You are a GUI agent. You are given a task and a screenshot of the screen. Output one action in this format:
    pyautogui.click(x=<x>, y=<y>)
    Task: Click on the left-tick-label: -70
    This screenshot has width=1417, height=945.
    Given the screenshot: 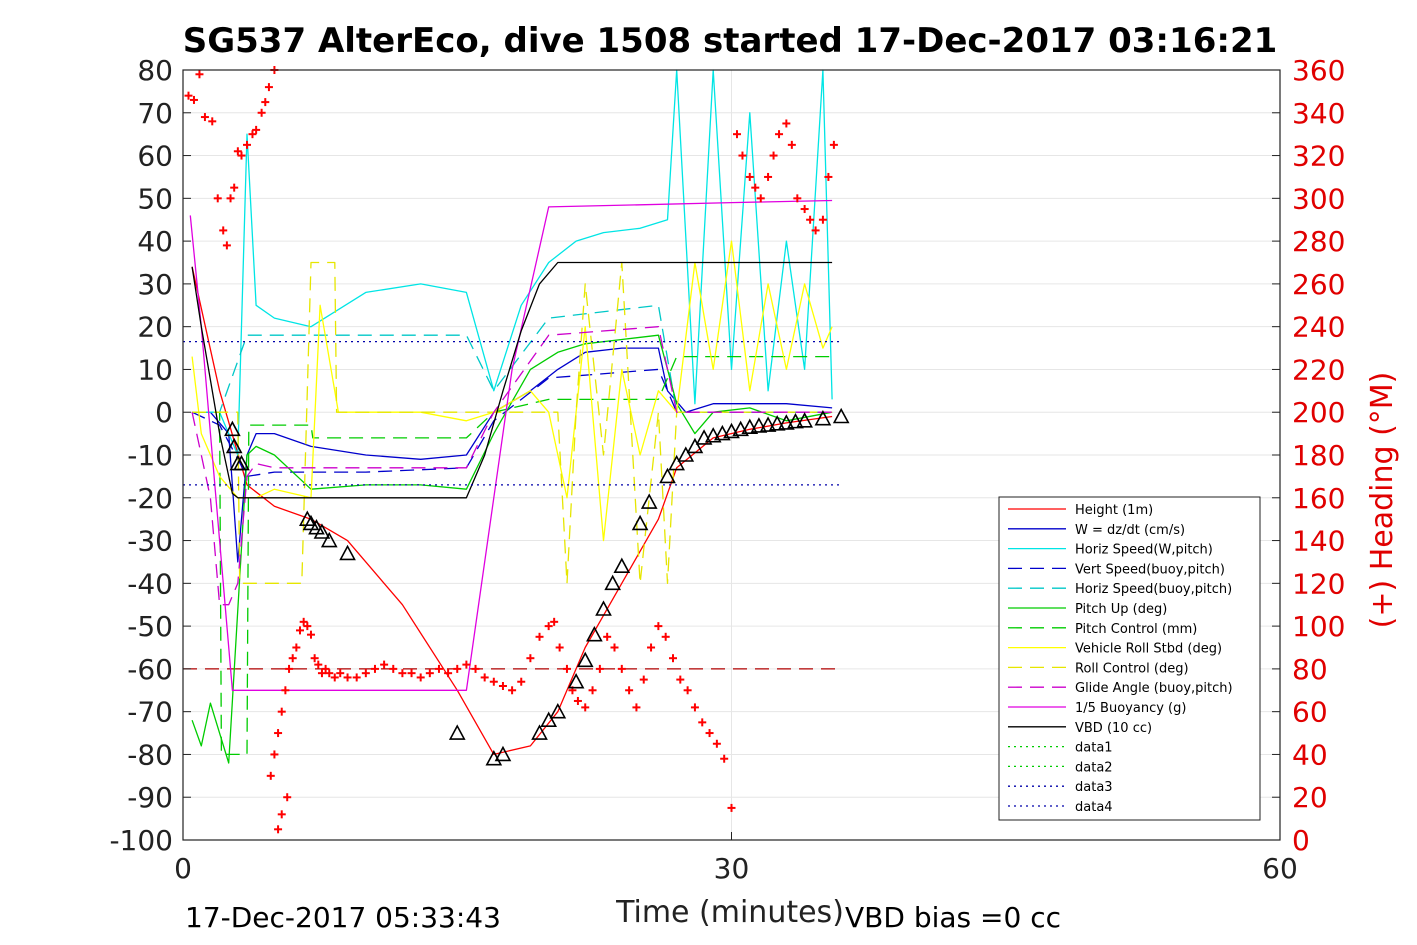 What is the action you would take?
    pyautogui.click(x=150, y=712)
    